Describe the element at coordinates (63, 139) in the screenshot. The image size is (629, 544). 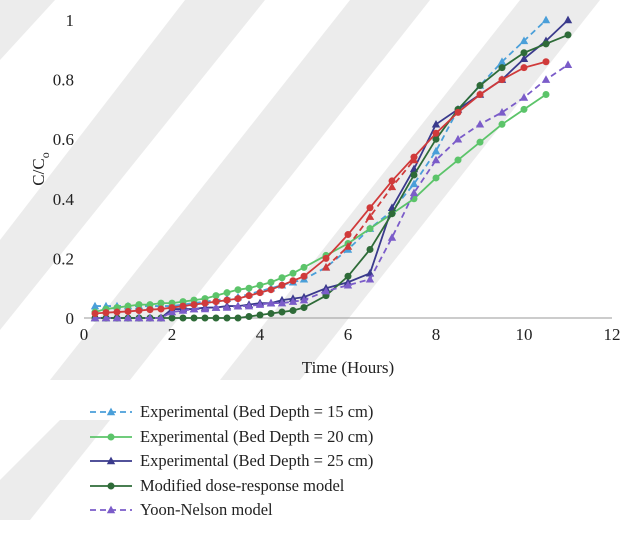
I see `y-tick-label: 0.6` at that location.